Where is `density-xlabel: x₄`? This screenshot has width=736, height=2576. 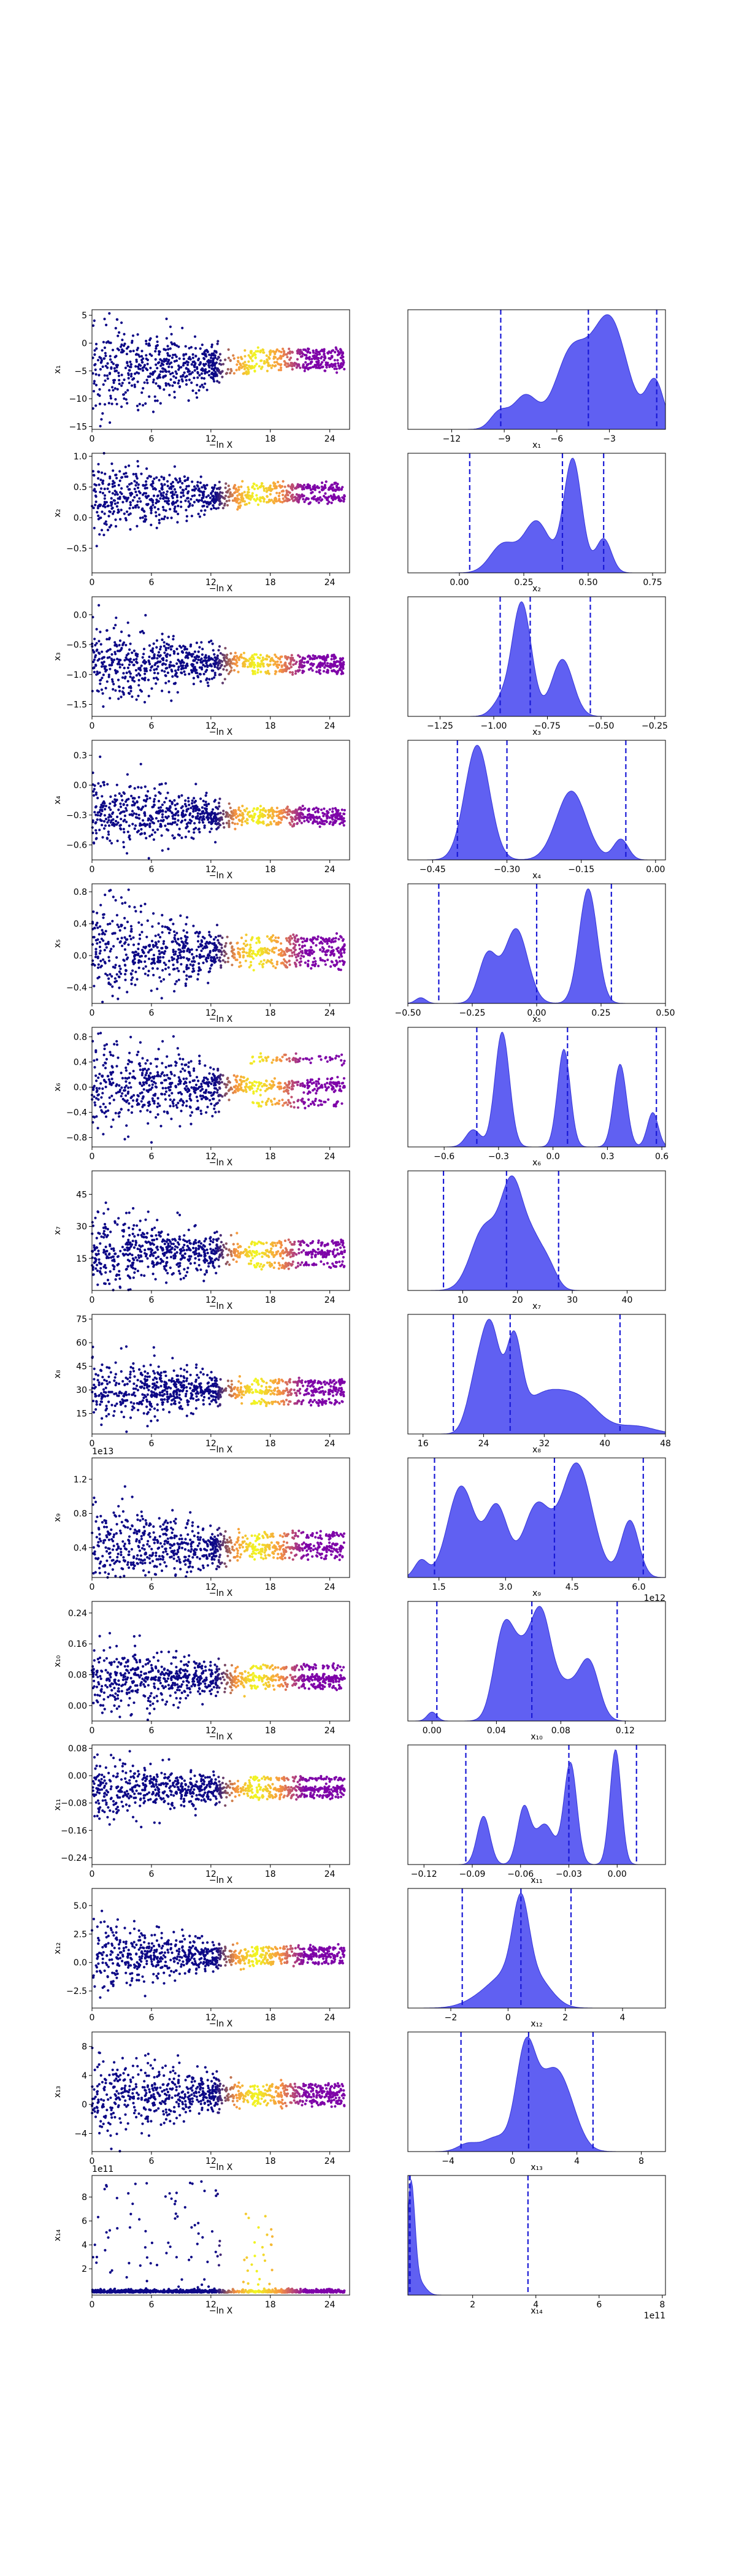
density-xlabel: x₄ is located at coordinates (536, 876).